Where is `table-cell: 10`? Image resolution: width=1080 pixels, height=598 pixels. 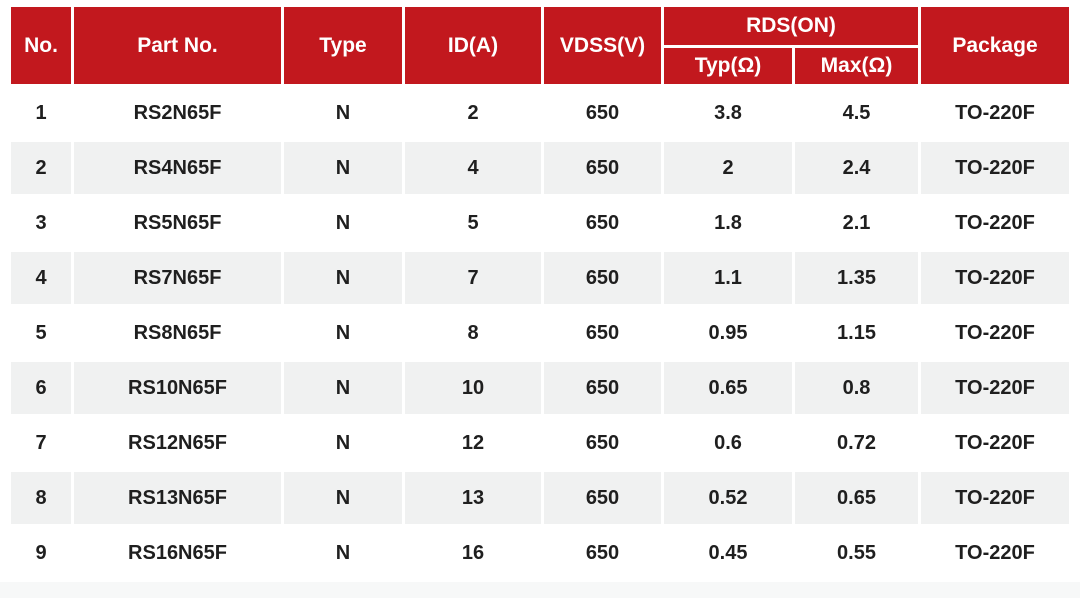
table-cell: 10 is located at coordinates (473, 388).